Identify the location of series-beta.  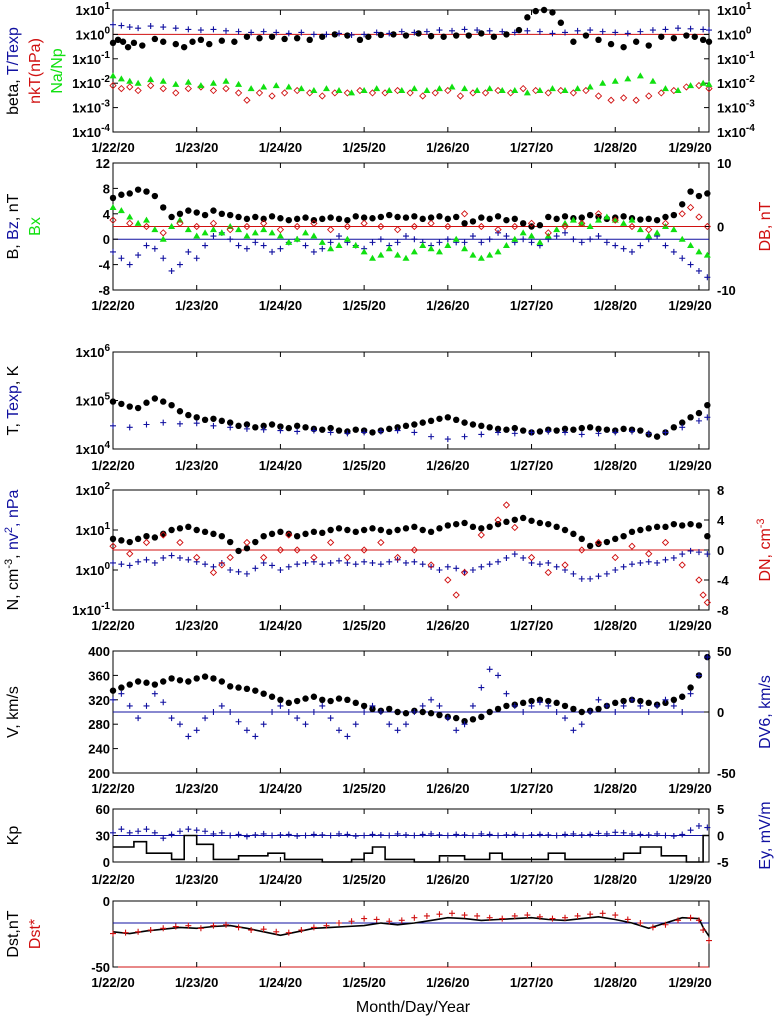
(411, 28).